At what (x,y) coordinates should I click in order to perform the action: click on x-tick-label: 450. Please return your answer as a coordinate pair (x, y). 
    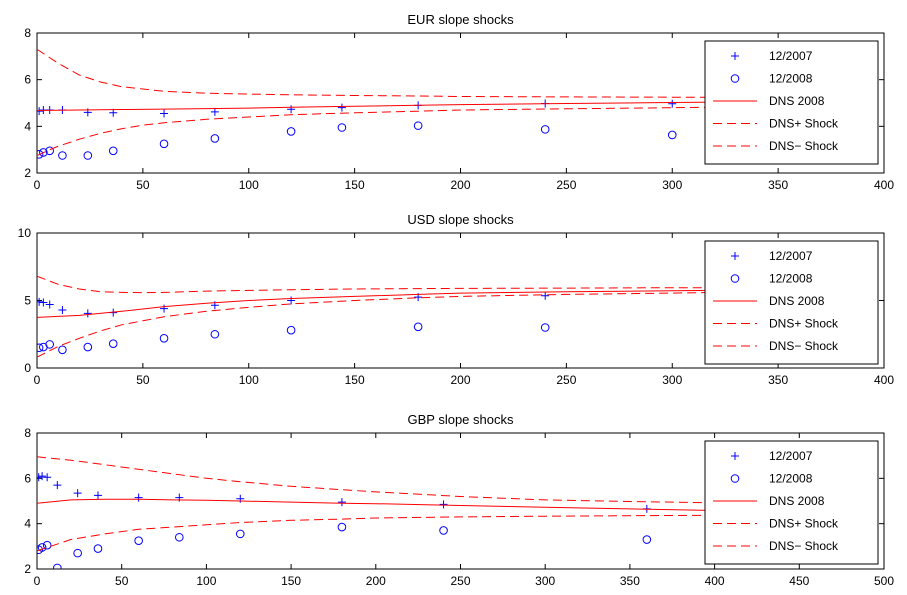
    Looking at the image, I should click on (799, 581).